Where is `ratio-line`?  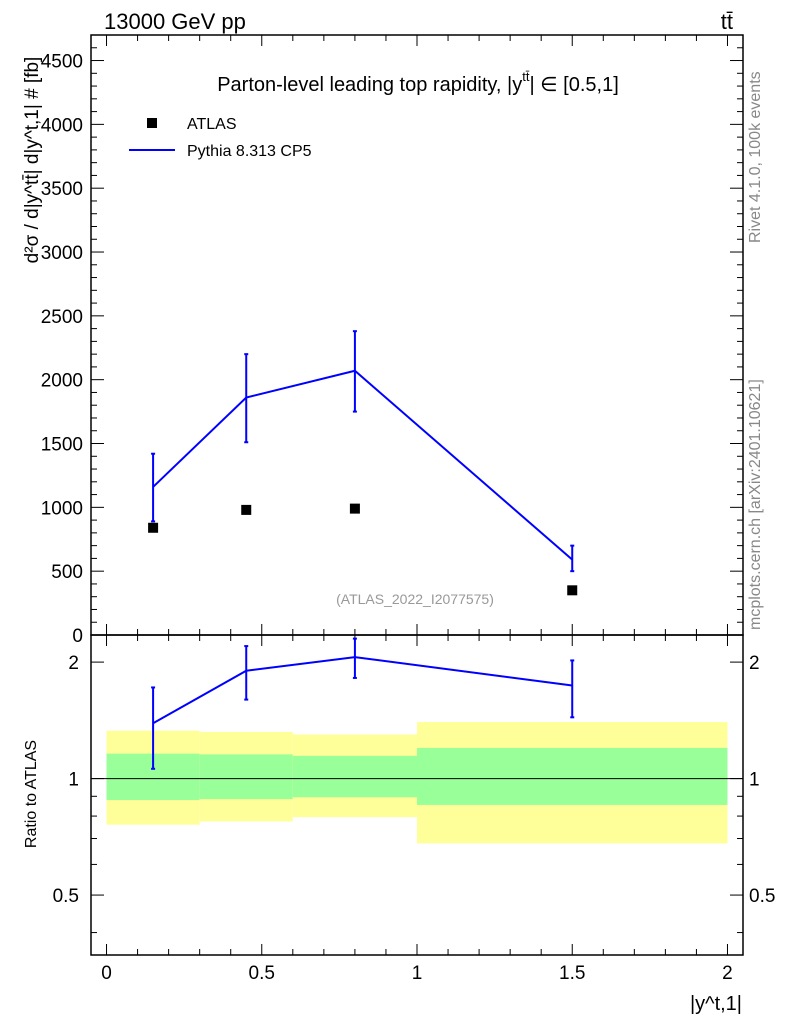 ratio-line is located at coordinates (362, 690).